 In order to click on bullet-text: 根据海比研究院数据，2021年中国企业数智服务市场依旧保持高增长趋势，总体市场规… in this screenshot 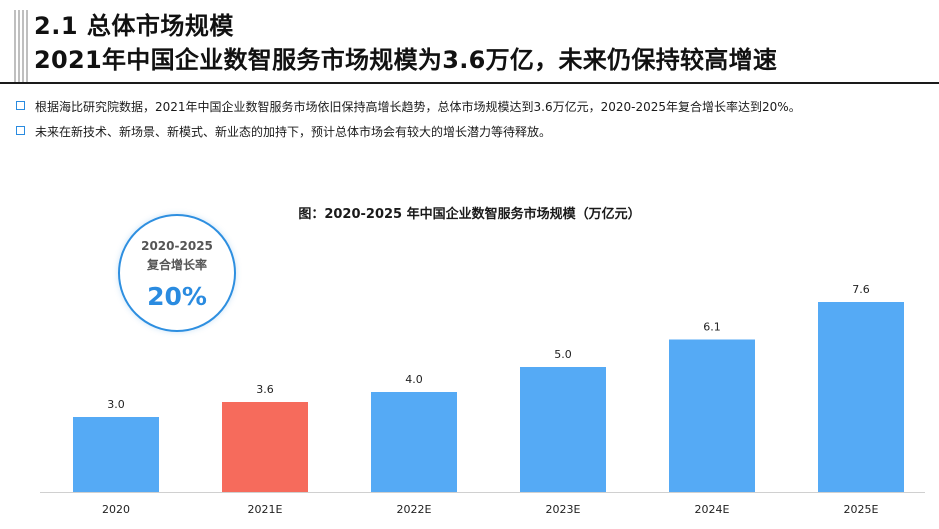, I will do `click(418, 107)`.